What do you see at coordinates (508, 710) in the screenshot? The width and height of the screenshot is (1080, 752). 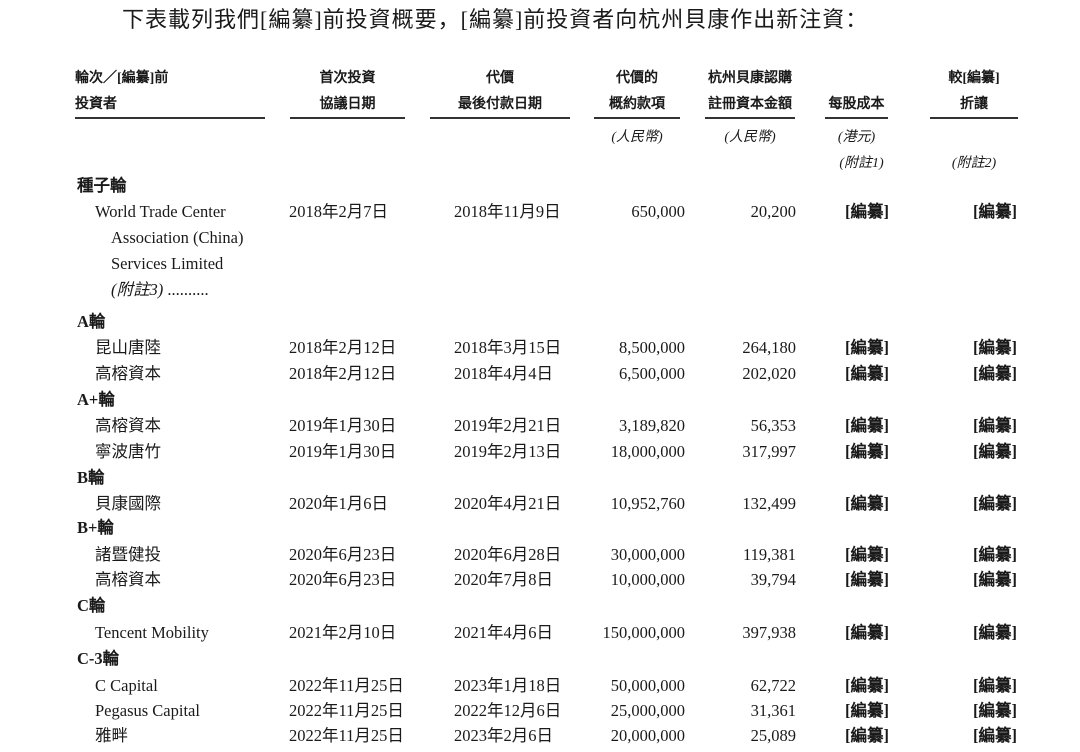 I see `payment-date: 2022年12月6日` at bounding box center [508, 710].